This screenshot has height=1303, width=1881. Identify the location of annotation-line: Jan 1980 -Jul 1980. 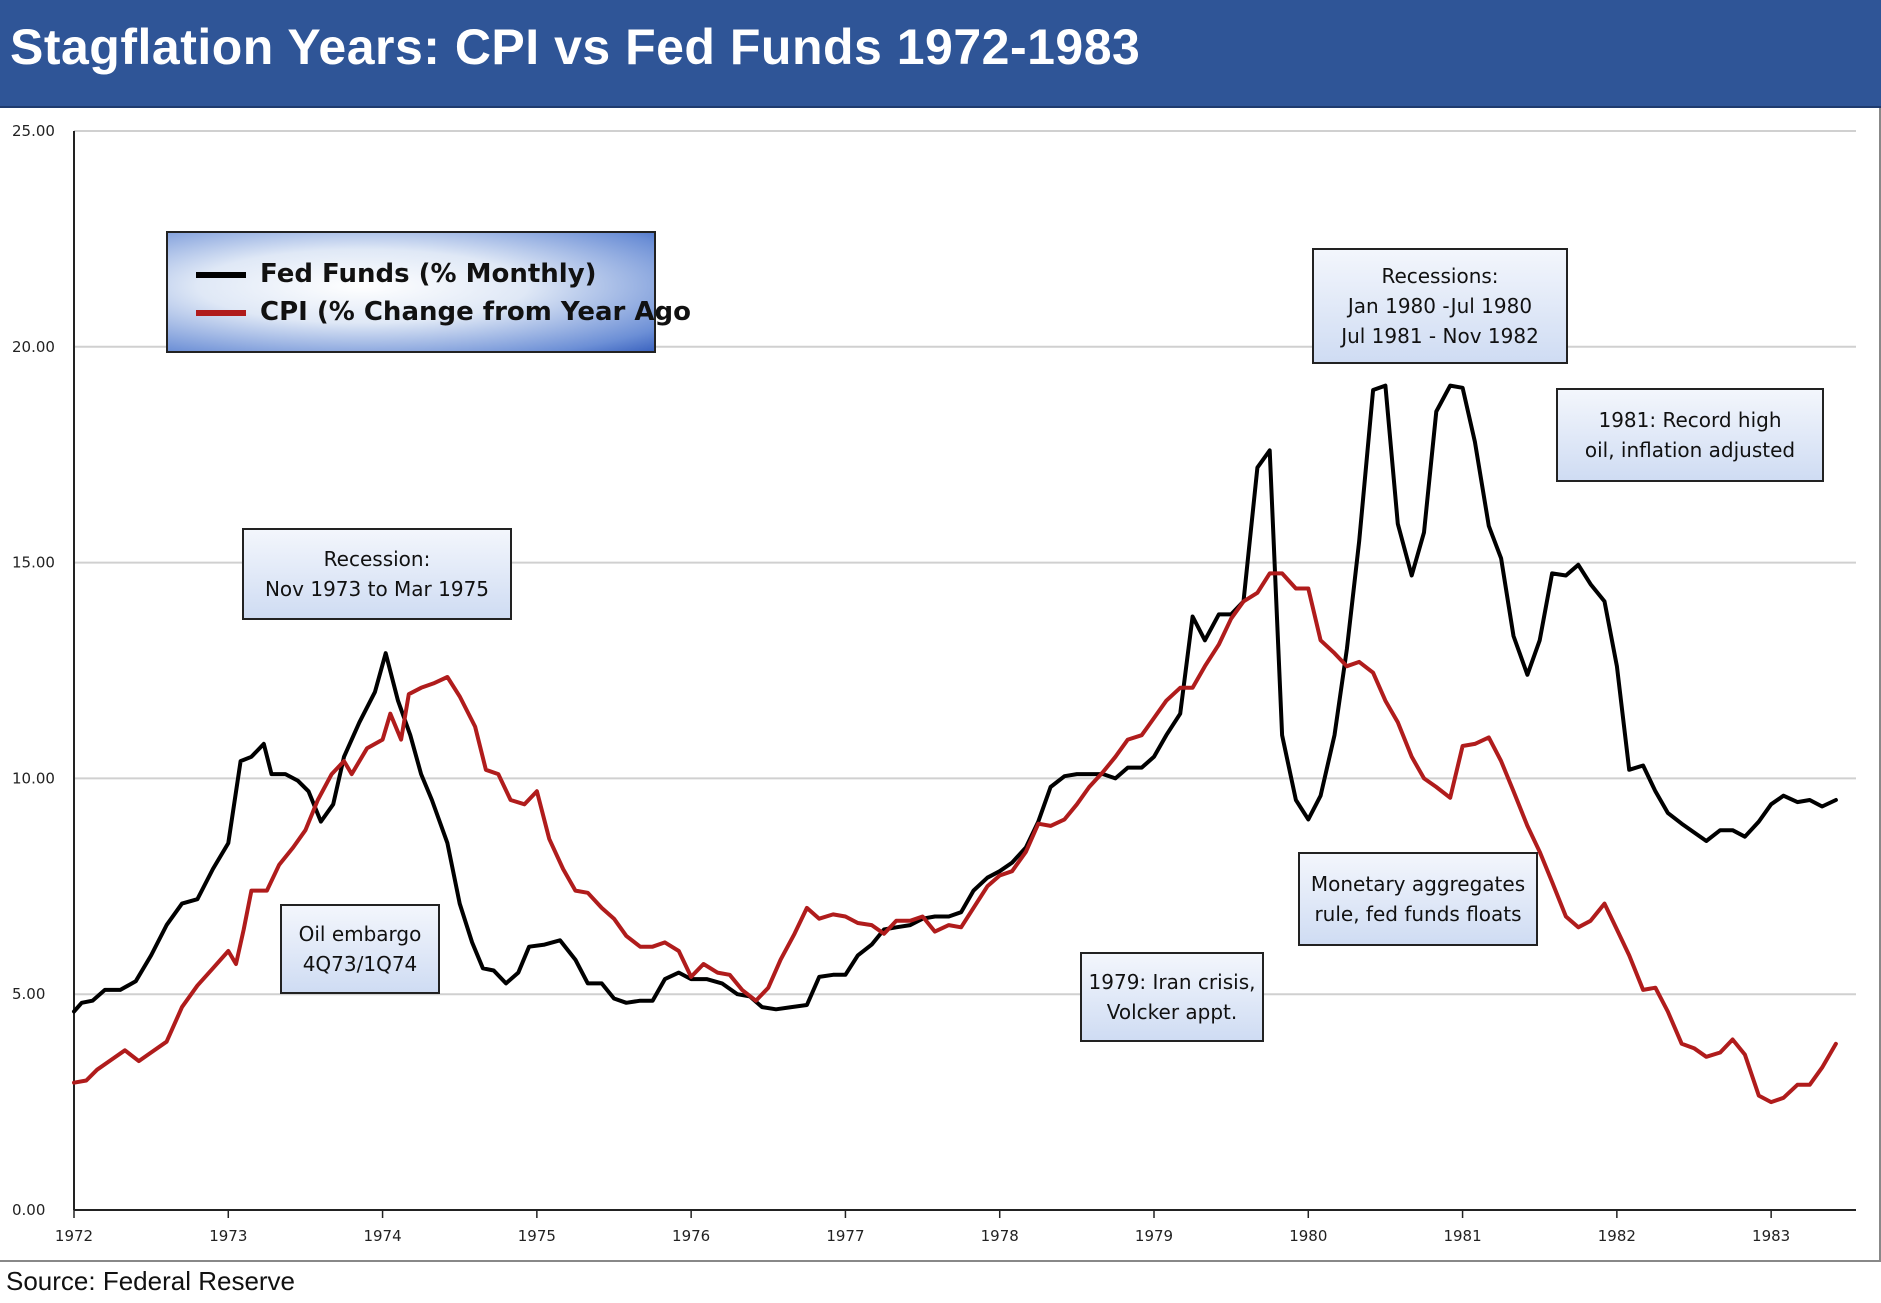
(1440, 306).